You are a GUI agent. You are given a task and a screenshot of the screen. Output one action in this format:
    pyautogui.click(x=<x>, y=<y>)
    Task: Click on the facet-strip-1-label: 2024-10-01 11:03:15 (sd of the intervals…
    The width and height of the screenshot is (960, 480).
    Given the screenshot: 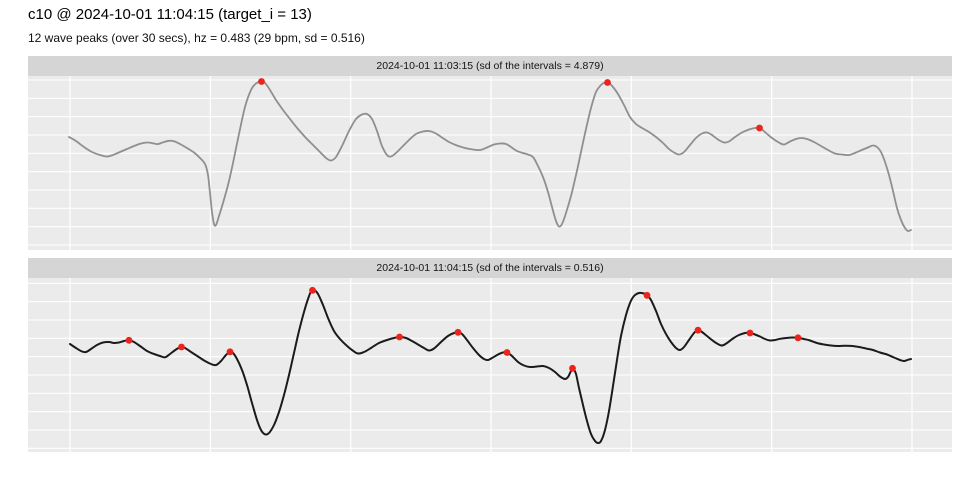 What is the action you would take?
    pyautogui.click(x=490, y=66)
    